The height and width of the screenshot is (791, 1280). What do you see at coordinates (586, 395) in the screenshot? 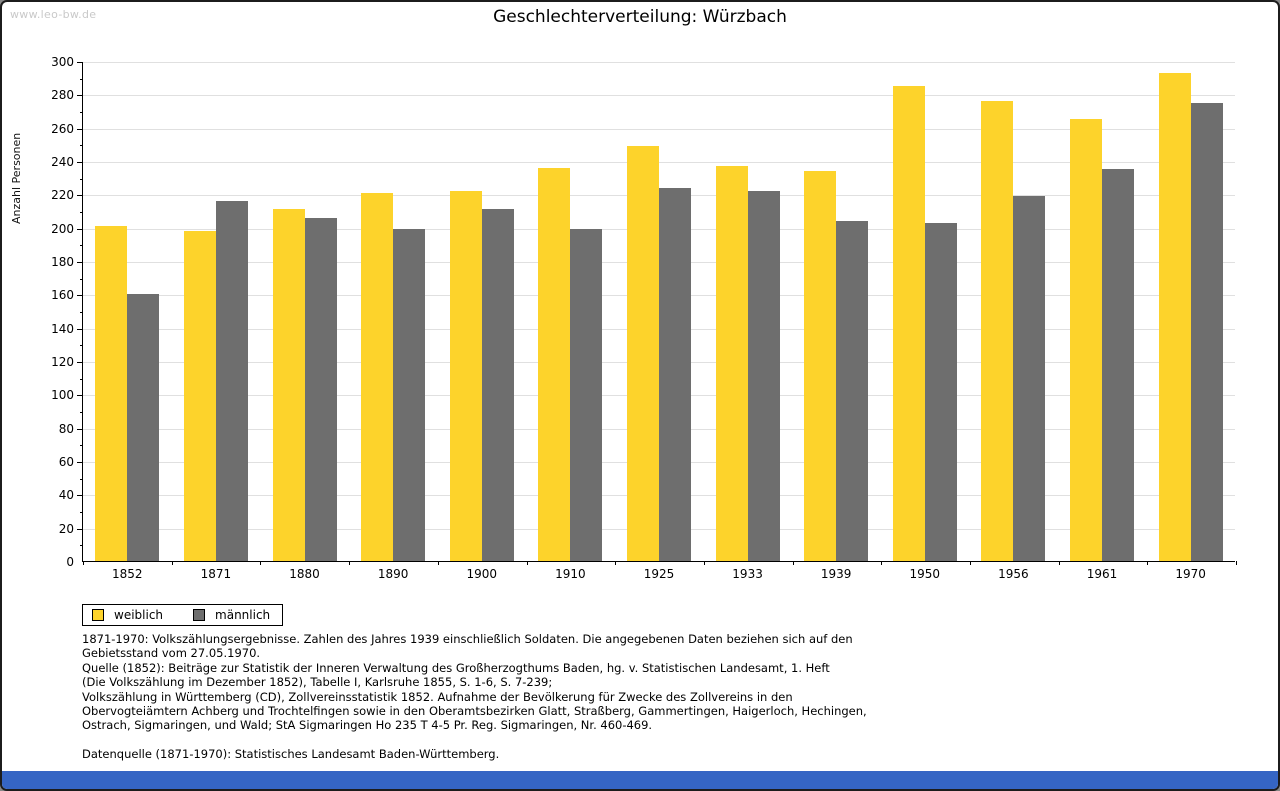
I see `bar-male-1910` at bounding box center [586, 395].